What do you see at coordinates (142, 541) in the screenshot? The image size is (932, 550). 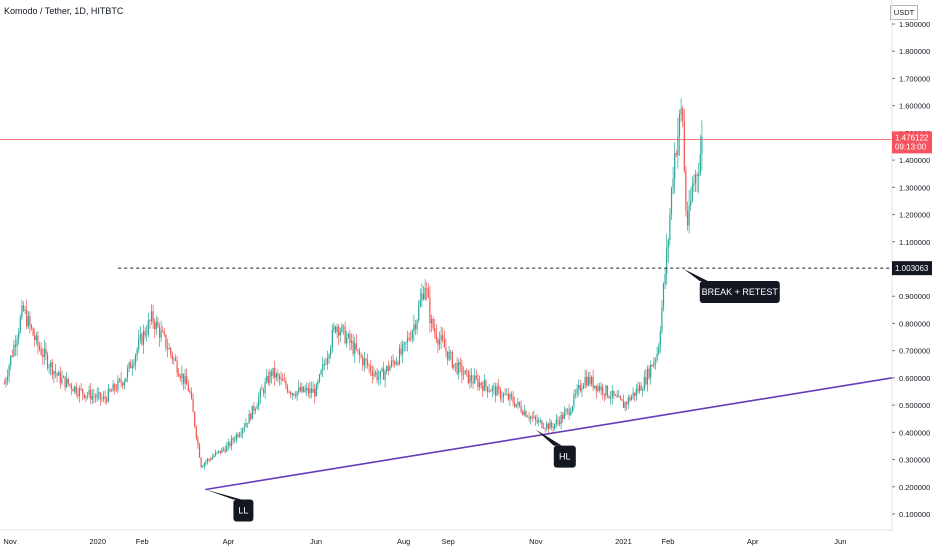 I see `x-tick-label: Feb` at bounding box center [142, 541].